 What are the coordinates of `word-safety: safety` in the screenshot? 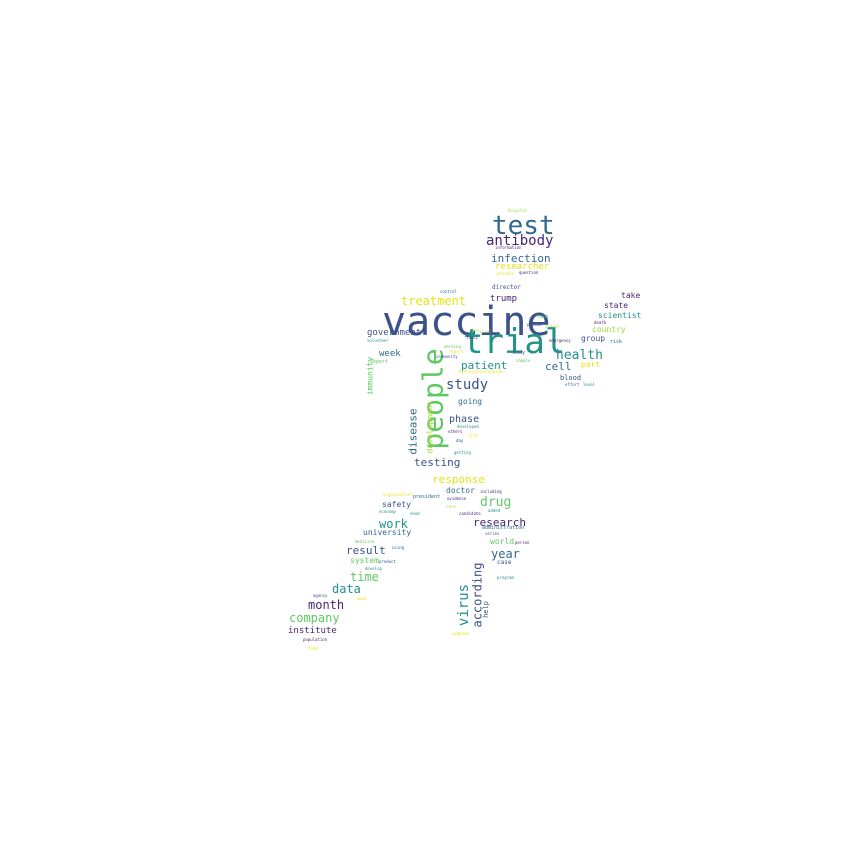 It's located at (396, 504).